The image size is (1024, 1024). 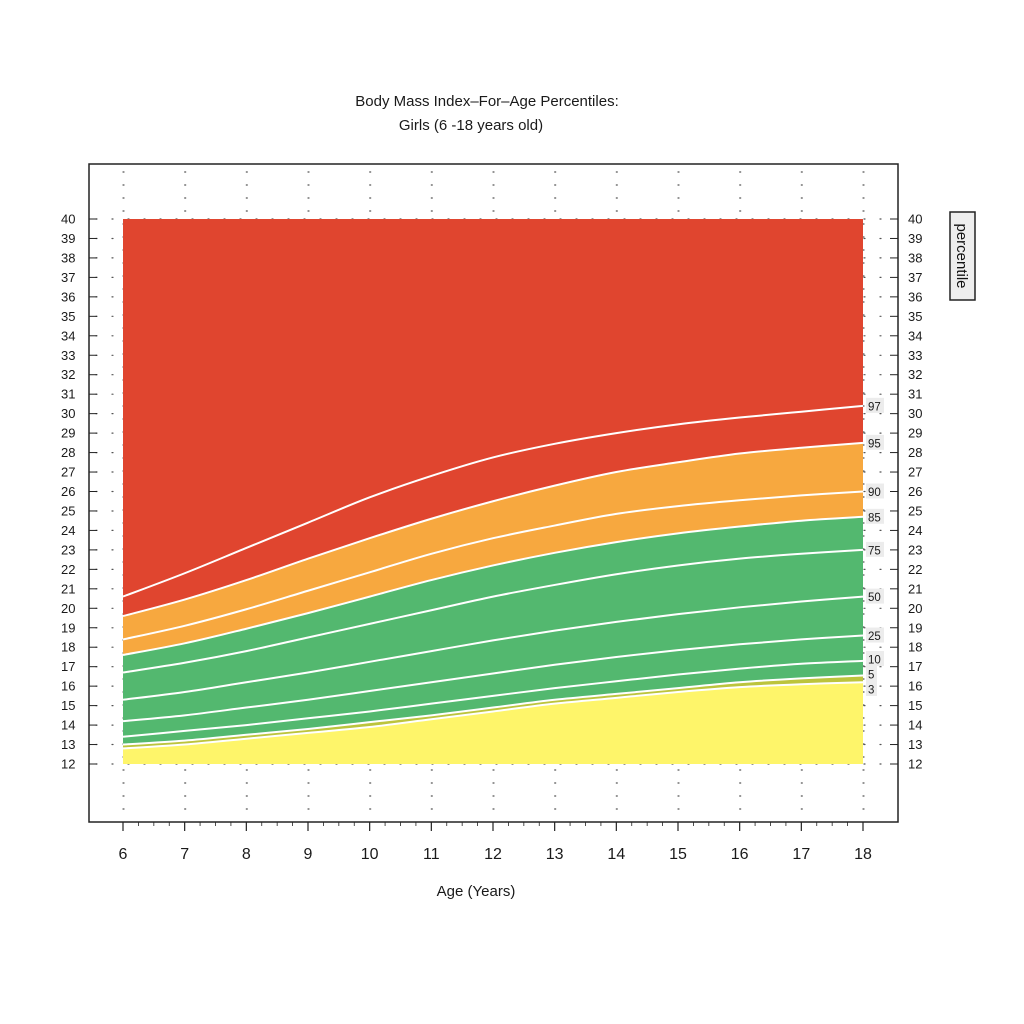 I want to click on y-tick-right: 23, so click(x=915, y=549).